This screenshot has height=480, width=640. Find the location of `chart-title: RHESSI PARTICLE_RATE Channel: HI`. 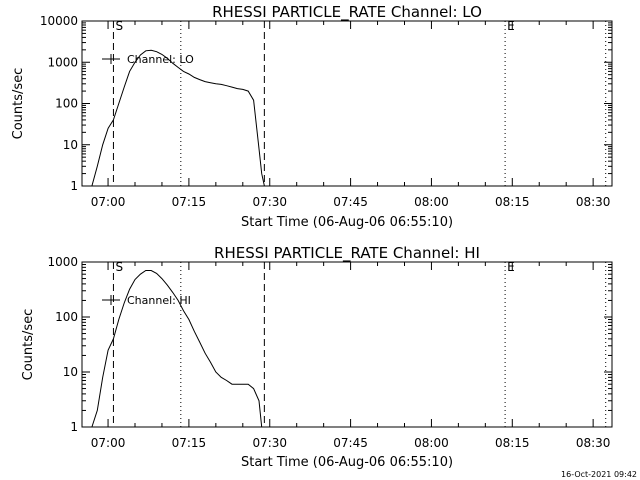

chart-title: RHESSI PARTICLE_RATE Channel: HI is located at coordinates (347, 253).